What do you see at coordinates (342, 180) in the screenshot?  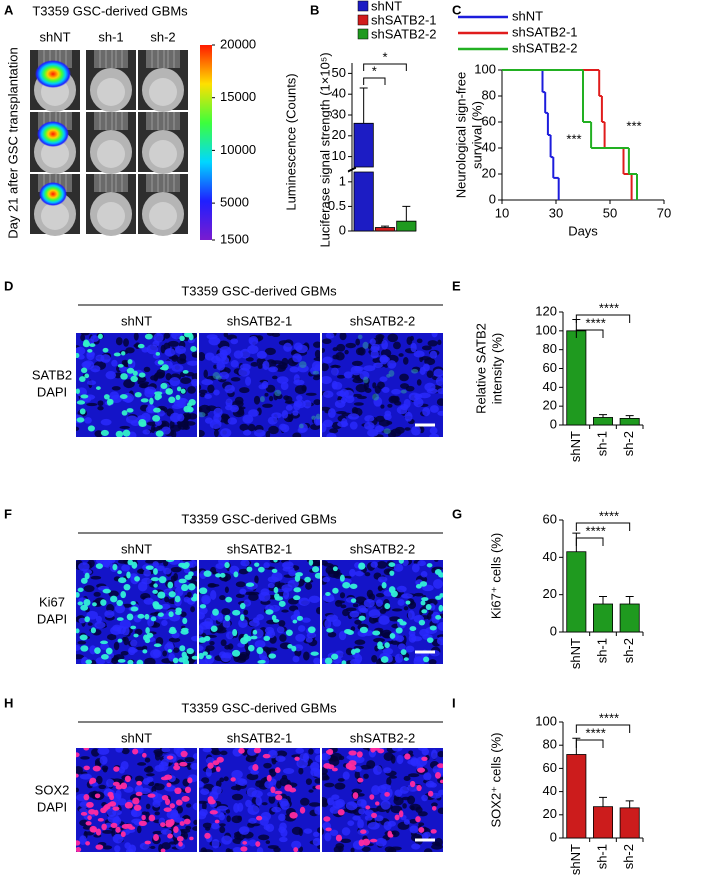 I see `y-tick-label: 1` at bounding box center [342, 180].